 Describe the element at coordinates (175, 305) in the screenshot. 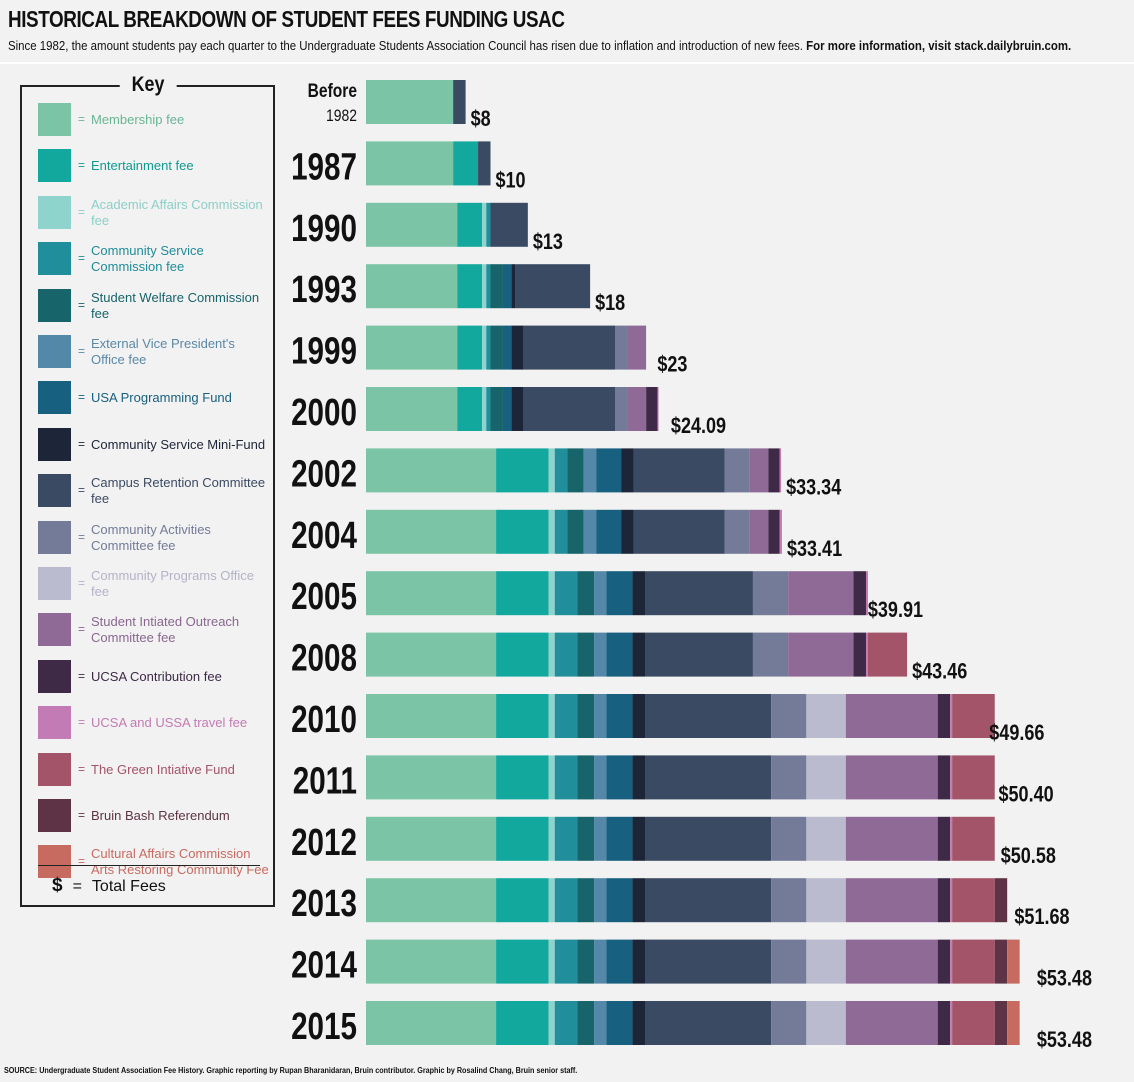

I see `legend-label: Student Welfare Commission fee` at that location.